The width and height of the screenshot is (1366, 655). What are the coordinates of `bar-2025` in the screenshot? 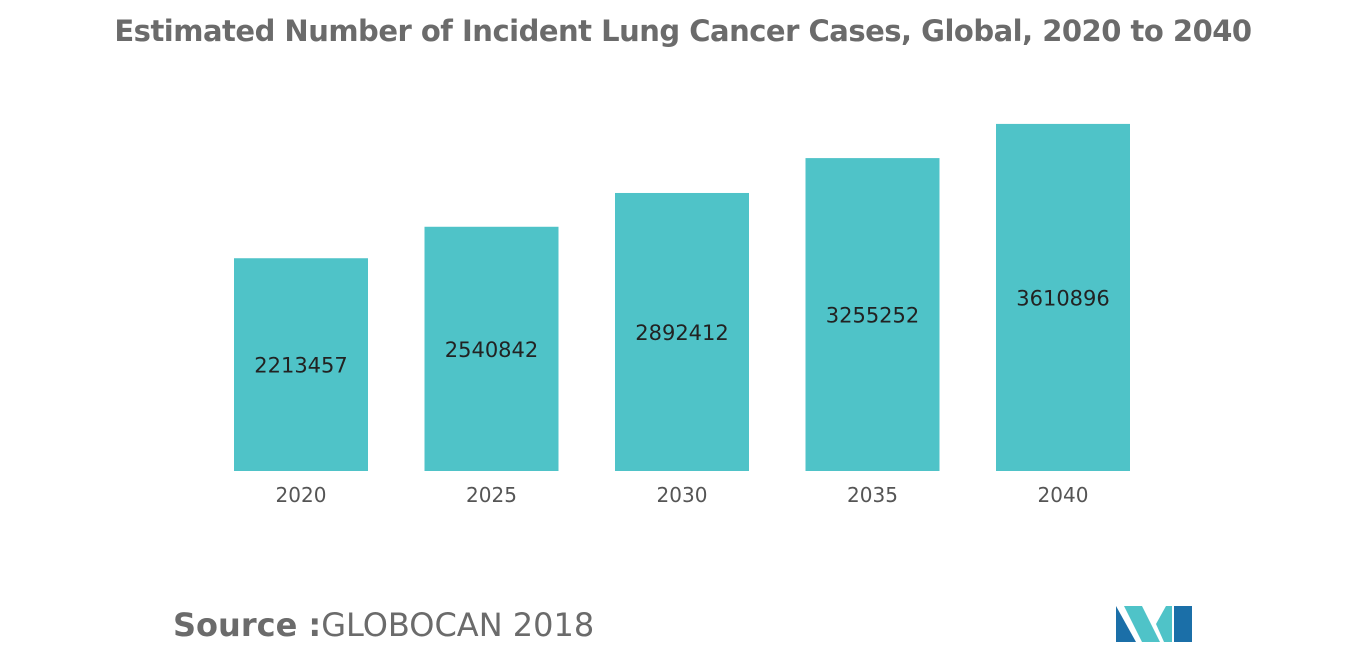 It's located at (491, 348).